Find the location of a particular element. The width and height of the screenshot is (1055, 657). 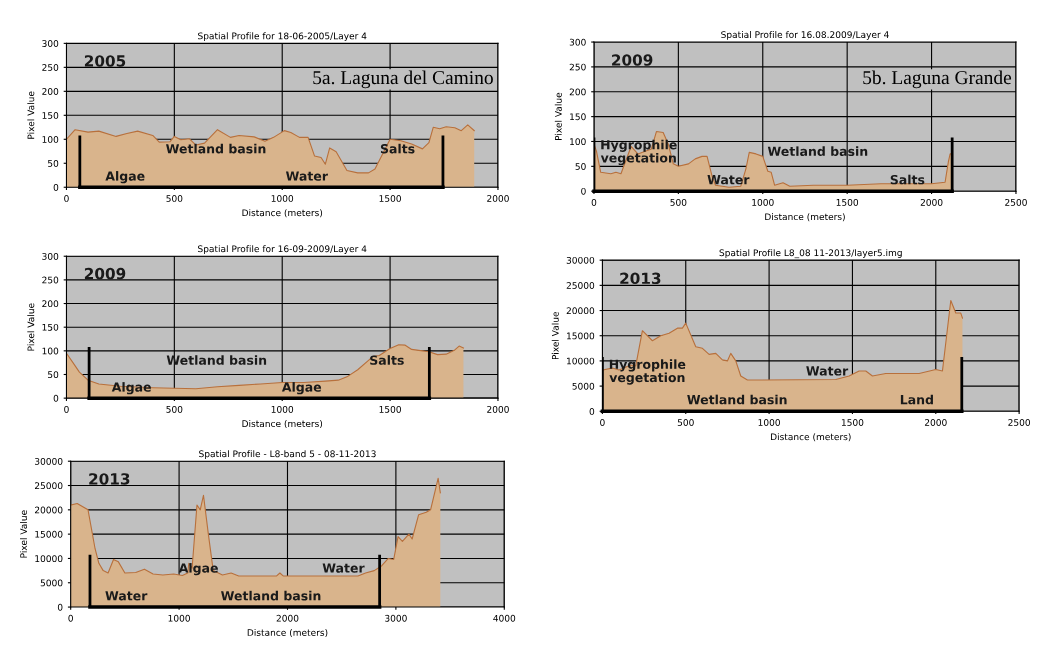

annotation: Hygrophile vegetation is located at coordinates (647, 372).